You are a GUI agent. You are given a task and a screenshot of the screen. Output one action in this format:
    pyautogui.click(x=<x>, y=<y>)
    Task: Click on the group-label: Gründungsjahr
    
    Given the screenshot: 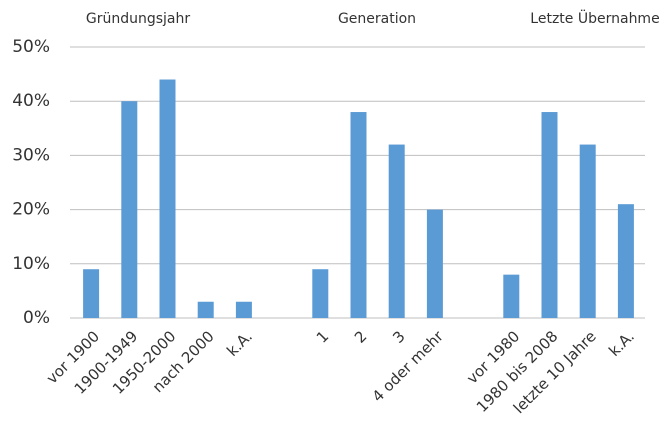 What is the action you would take?
    pyautogui.click(x=138, y=19)
    